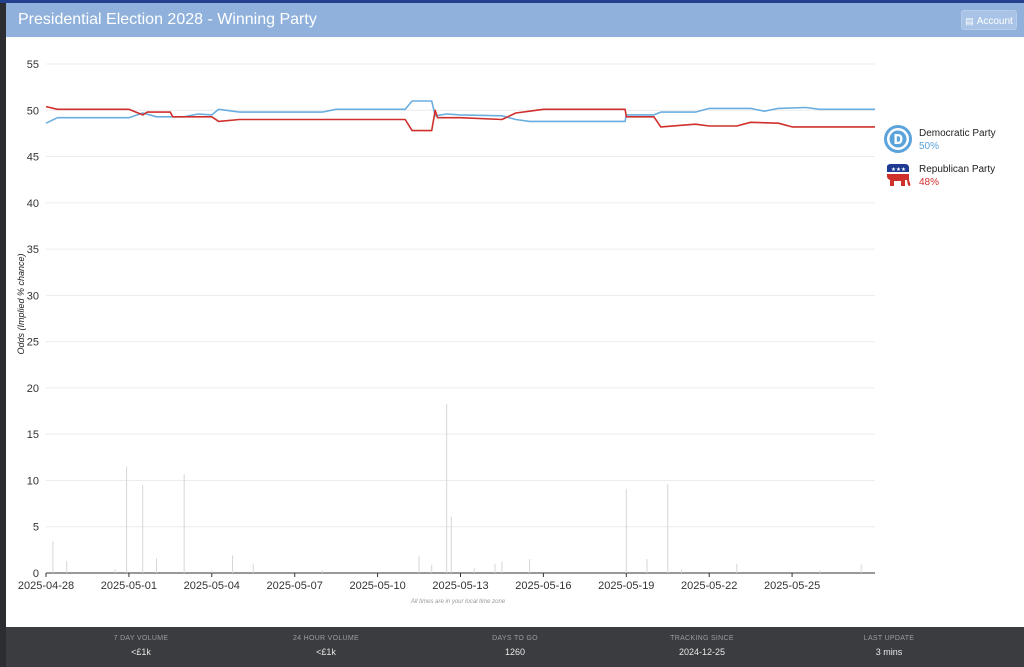 This screenshot has height=667, width=1024. Describe the element at coordinates (702, 646) in the screenshot. I see `stat-tracking-since: TRACKING SINCE 2024-12-25` at that location.